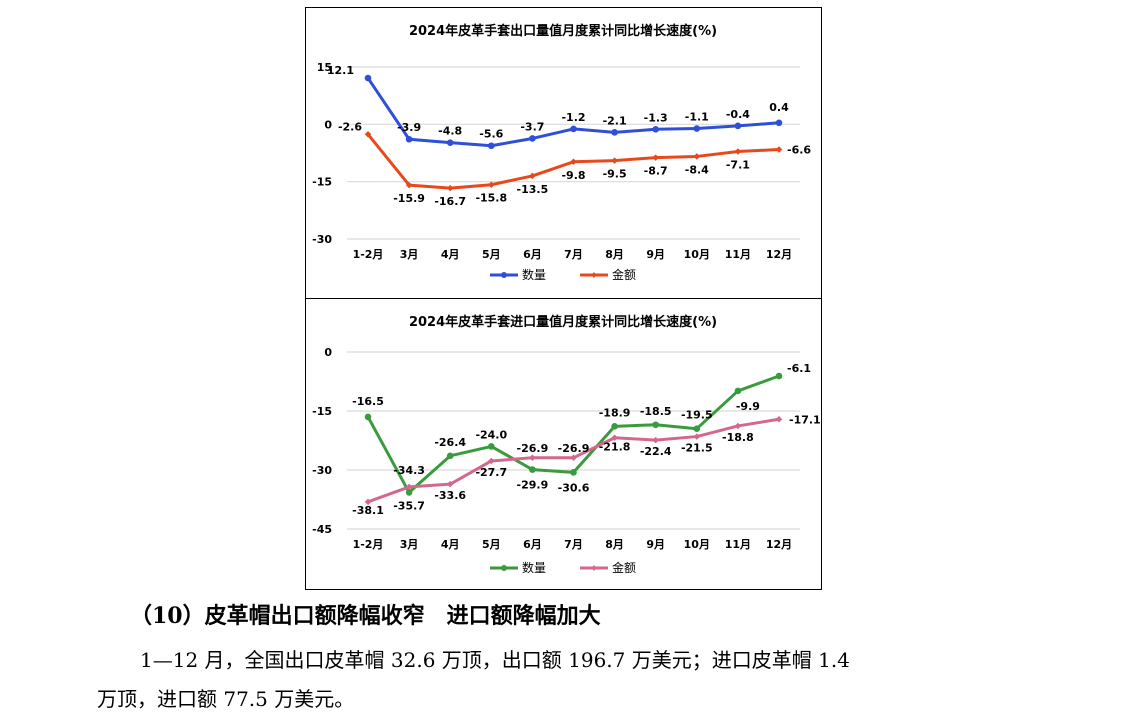 Image resolution: width=1126 pixels, height=712 pixels. I want to click on data-label: -6.6, so click(799, 150).